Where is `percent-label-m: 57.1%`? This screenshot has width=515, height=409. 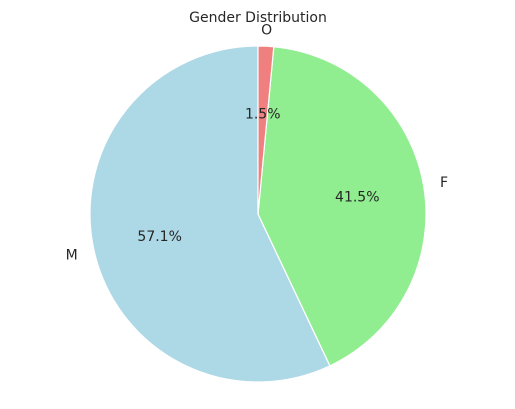
percent-label-m: 57.1% is located at coordinates (159, 237).